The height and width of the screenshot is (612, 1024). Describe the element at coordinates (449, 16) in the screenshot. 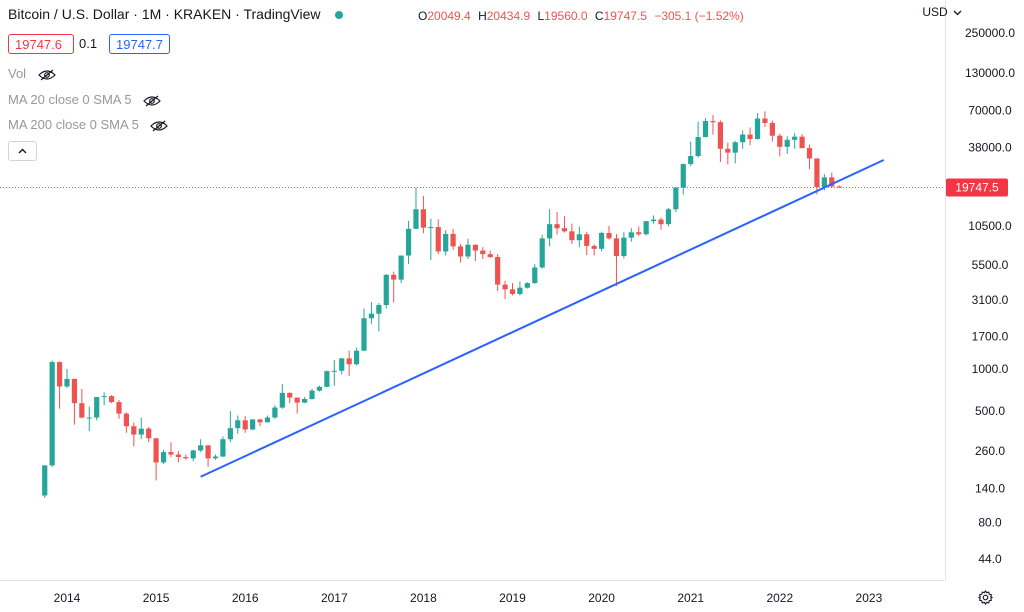

I see `open-value: 20049.4` at that location.